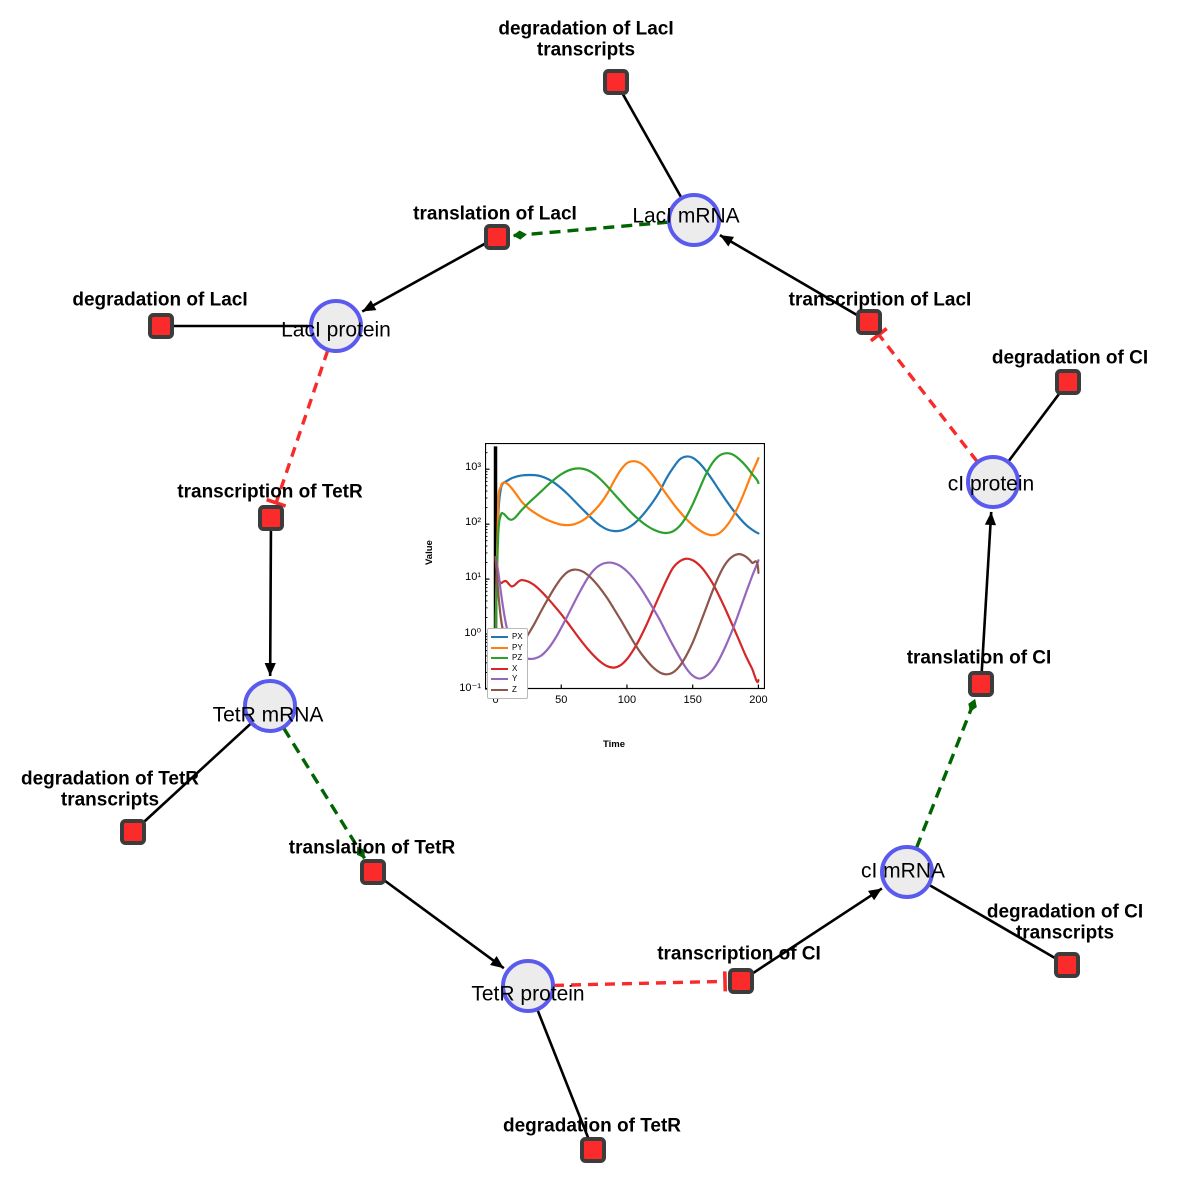 This screenshot has width=1189, height=1200. Describe the element at coordinates (1067, 965) in the screenshot. I see `reaction-node-deg_ci_transcripts` at that location.